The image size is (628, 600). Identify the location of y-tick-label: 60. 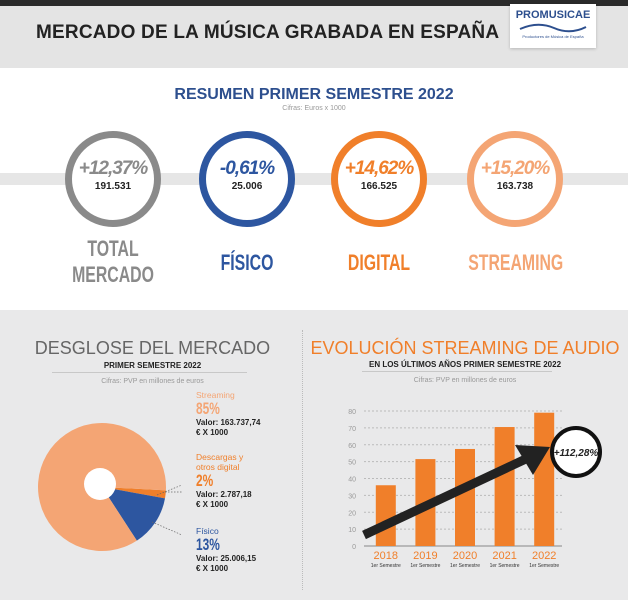
(352, 446).